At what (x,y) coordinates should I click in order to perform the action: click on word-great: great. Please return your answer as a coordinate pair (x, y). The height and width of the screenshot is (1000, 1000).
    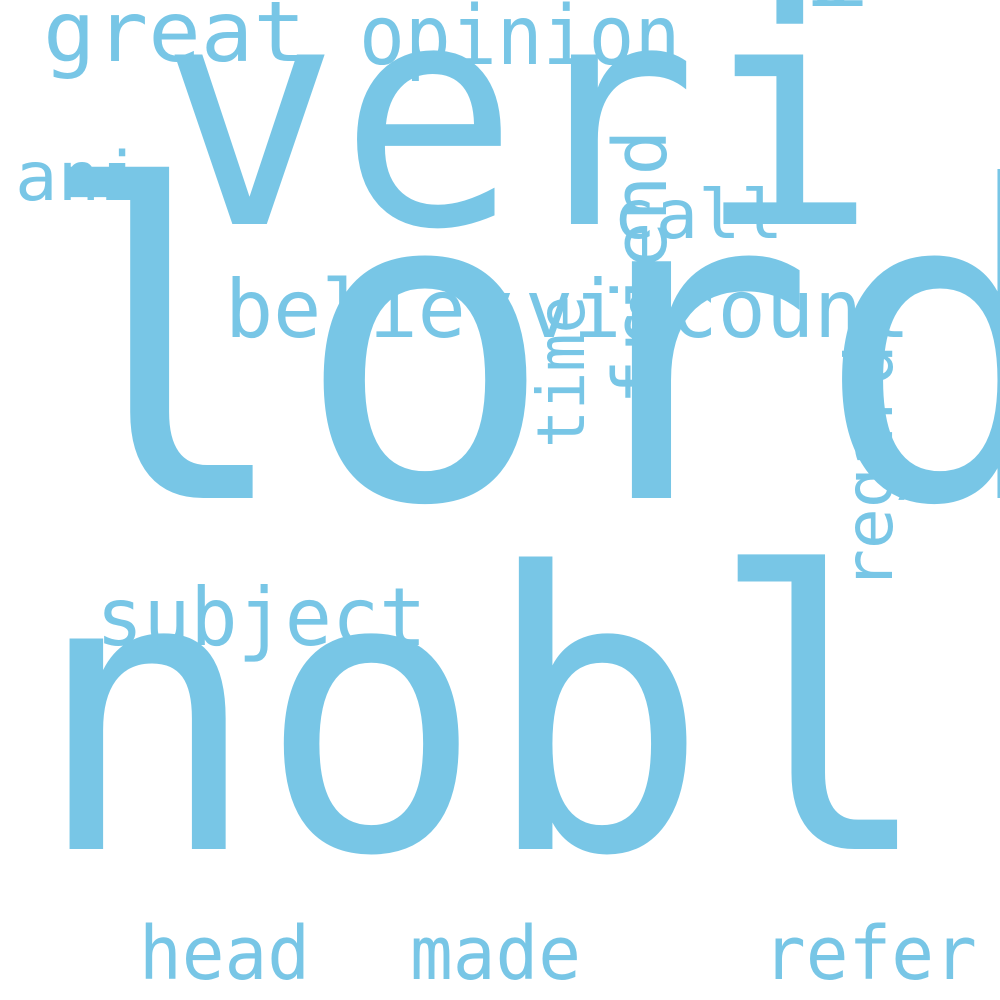
    Looking at the image, I should click on (174, 40).